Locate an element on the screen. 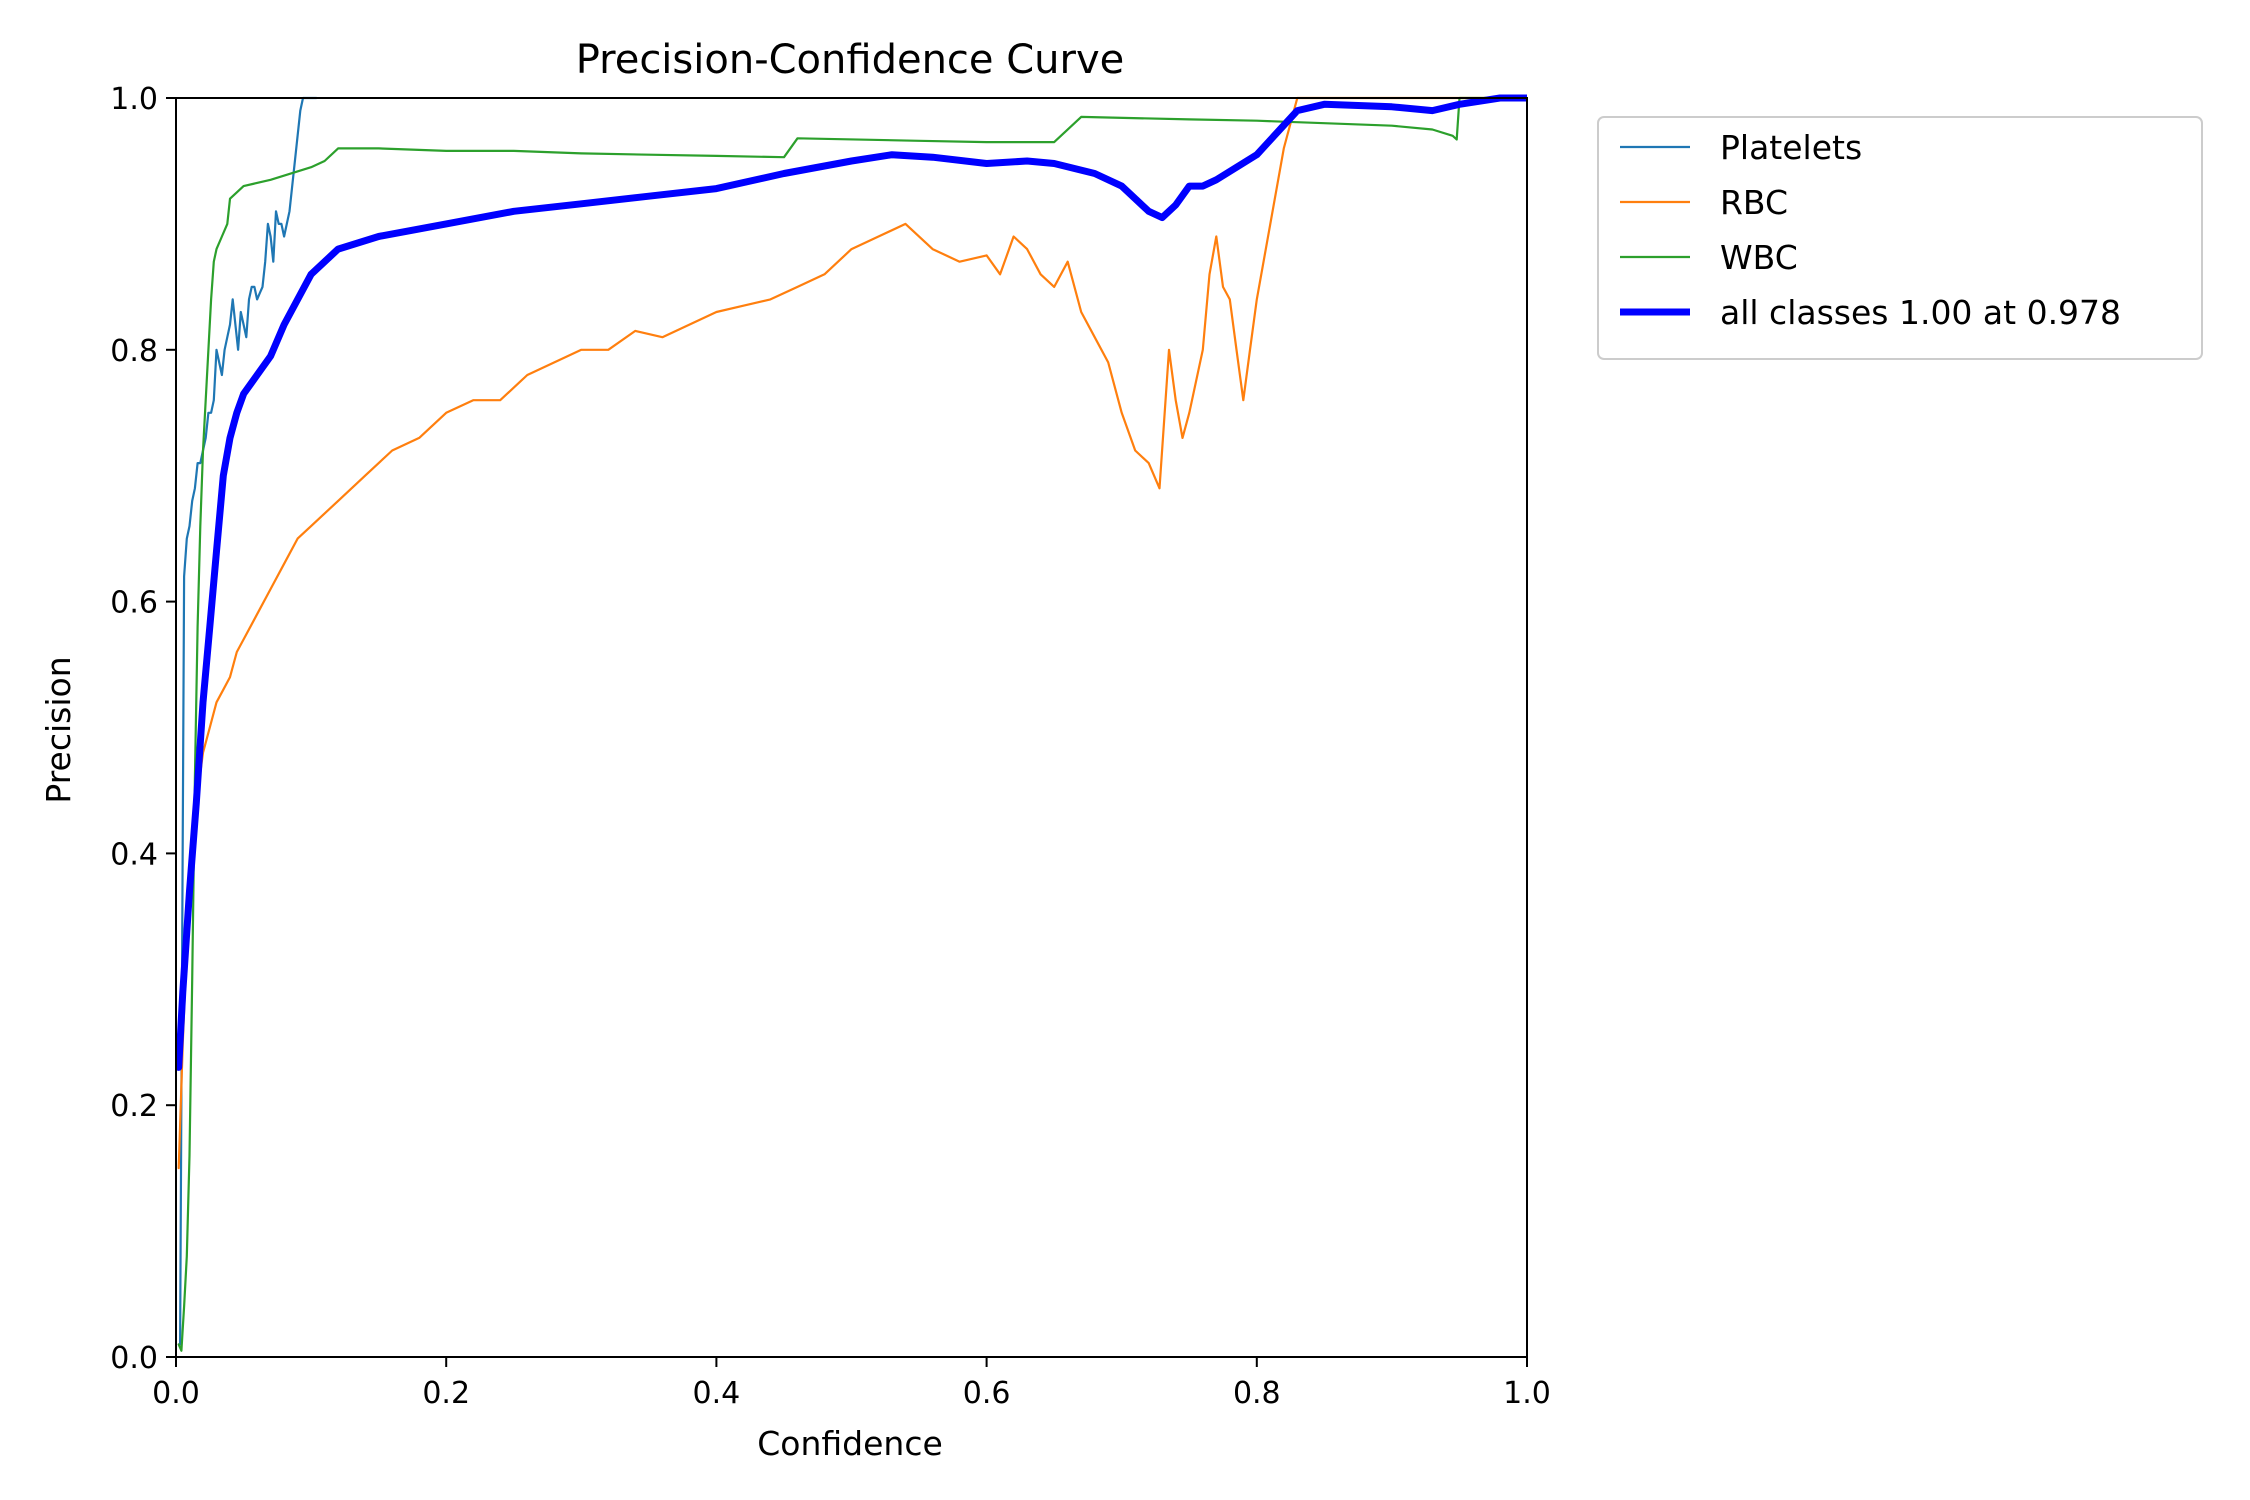 This screenshot has width=2250, height=1500. y-axis-title: Precision is located at coordinates (58, 729).